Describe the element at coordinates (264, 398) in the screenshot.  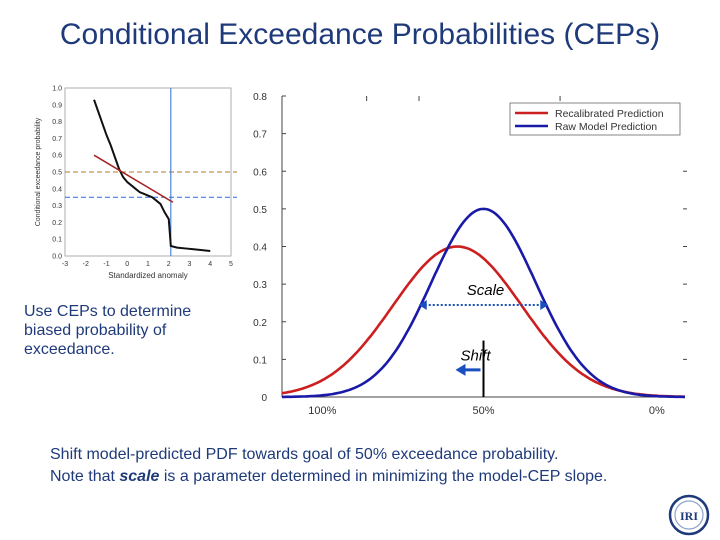
I see `main-y-tick-label: 0` at that location.